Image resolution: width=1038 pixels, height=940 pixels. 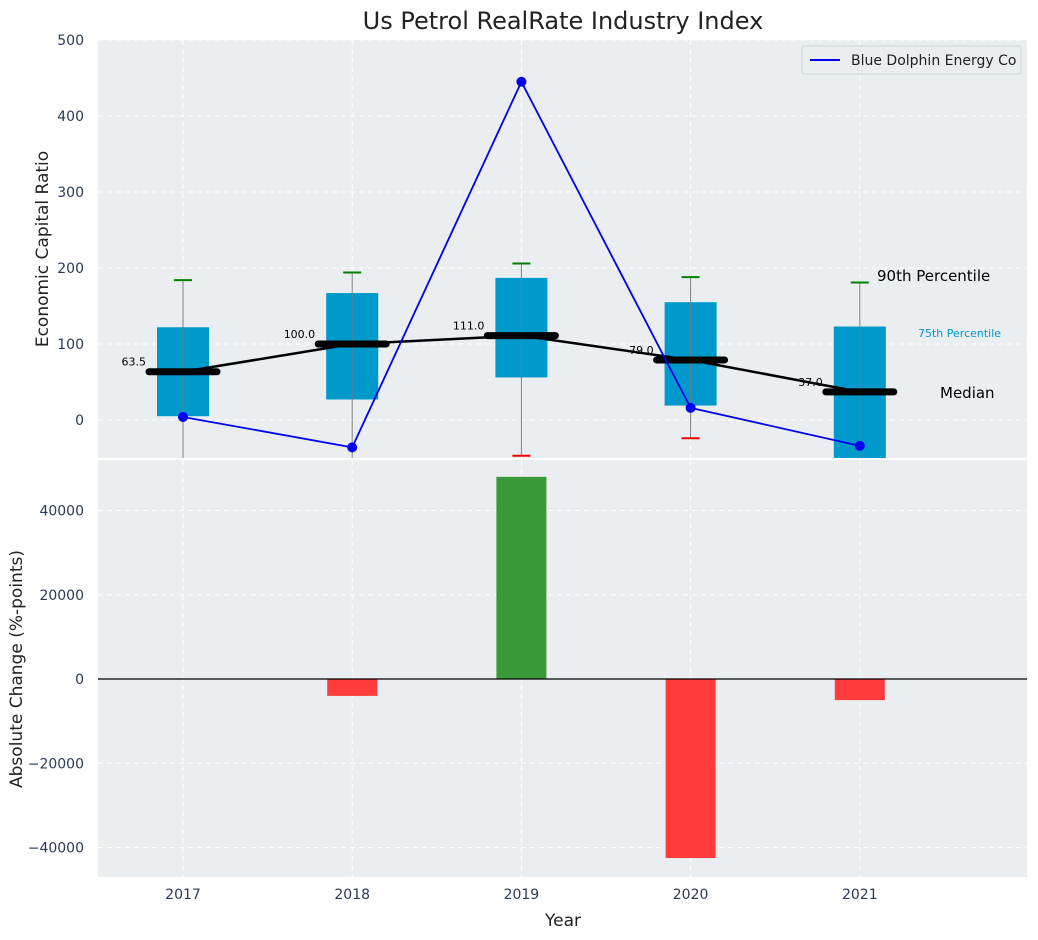 I want to click on top-y-ticks: 0 100 200 300 400 500, so click(x=70, y=231).